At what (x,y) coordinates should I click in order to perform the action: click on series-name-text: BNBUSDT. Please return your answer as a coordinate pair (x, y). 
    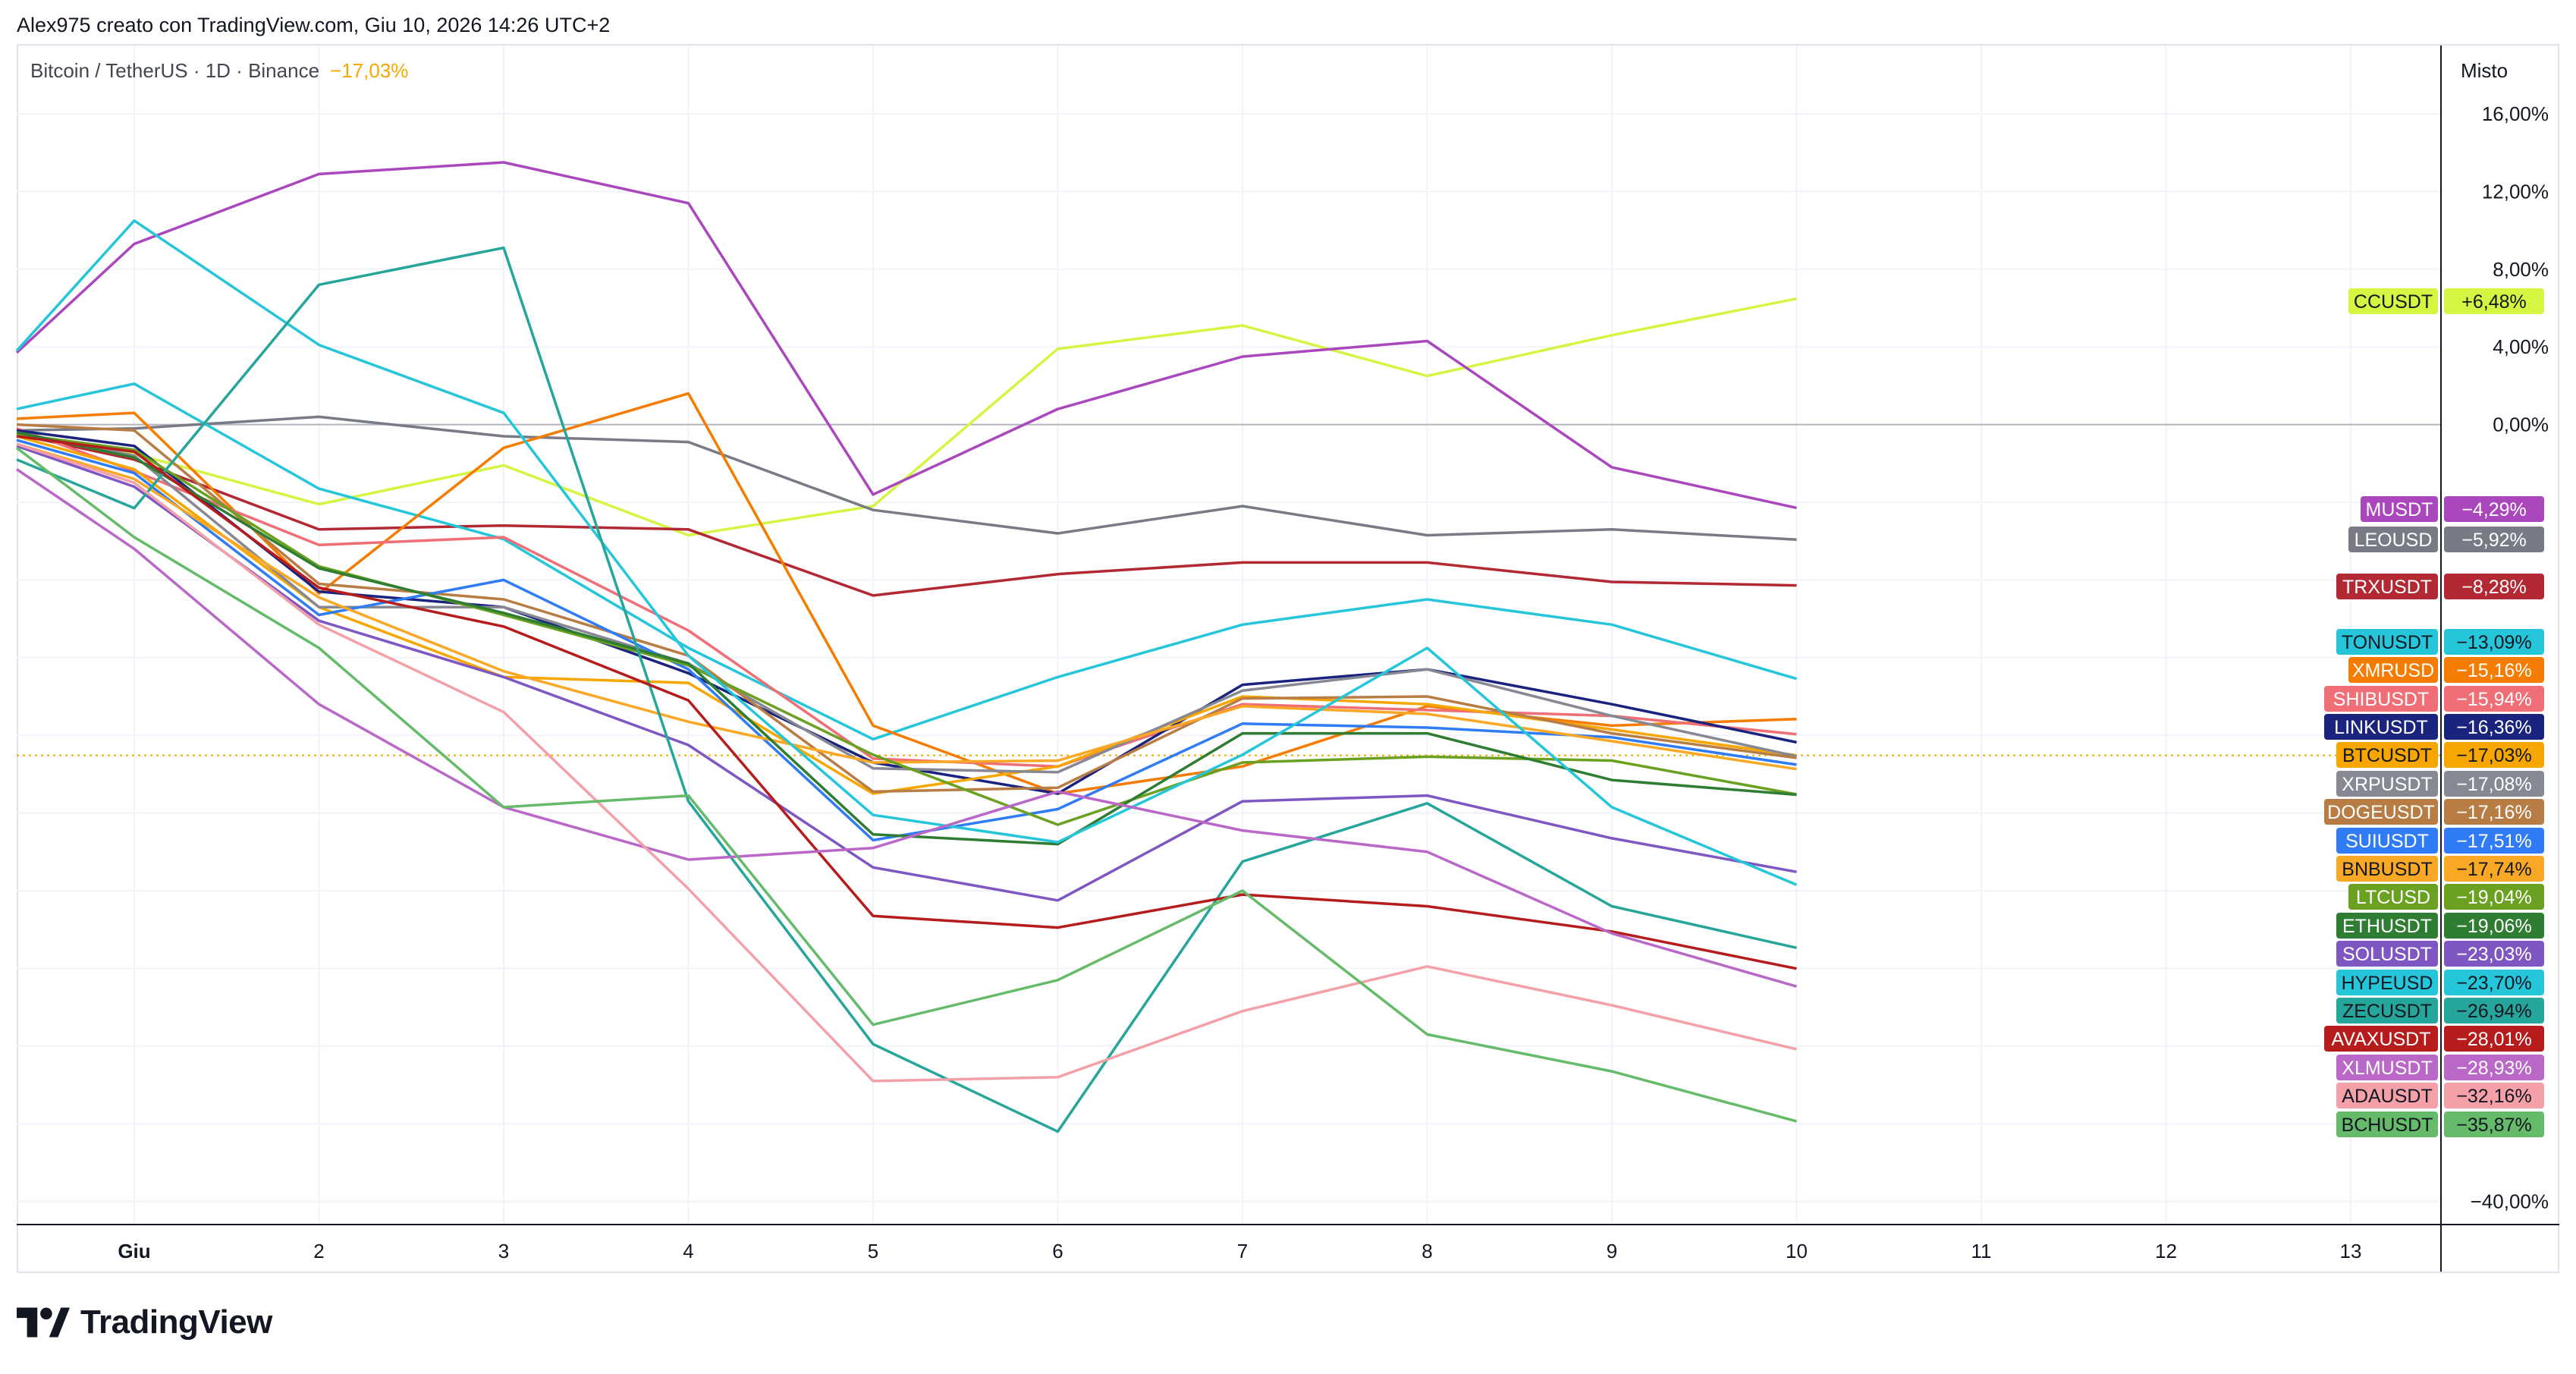
    Looking at the image, I should click on (2387, 869).